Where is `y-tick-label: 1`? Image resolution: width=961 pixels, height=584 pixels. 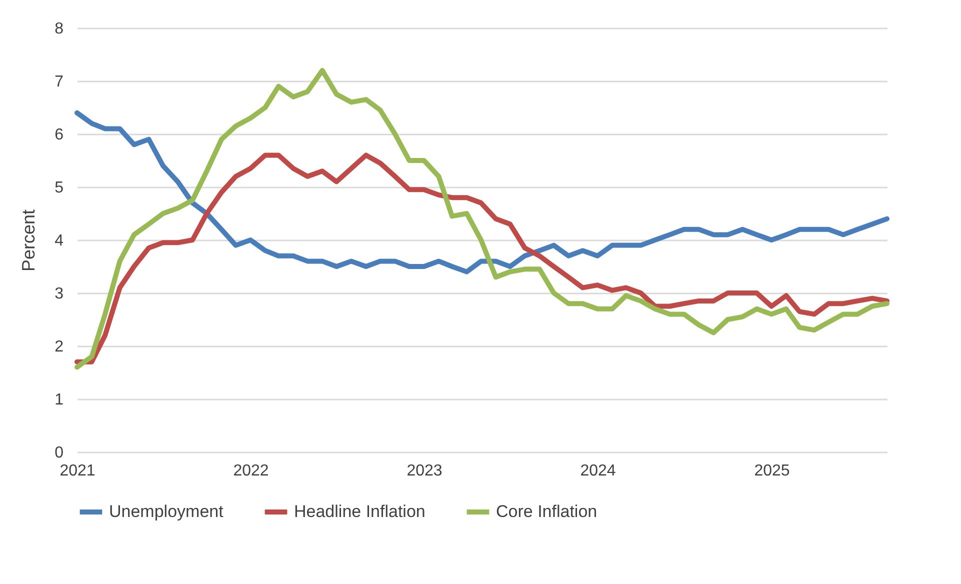
y-tick-label: 1 is located at coordinates (59, 400).